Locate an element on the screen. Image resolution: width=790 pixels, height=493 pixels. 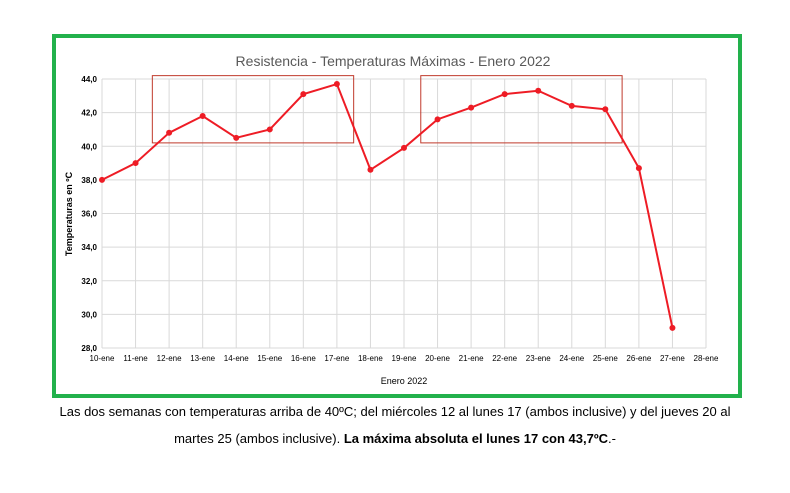
caption-end: .- is located at coordinates (611, 438).